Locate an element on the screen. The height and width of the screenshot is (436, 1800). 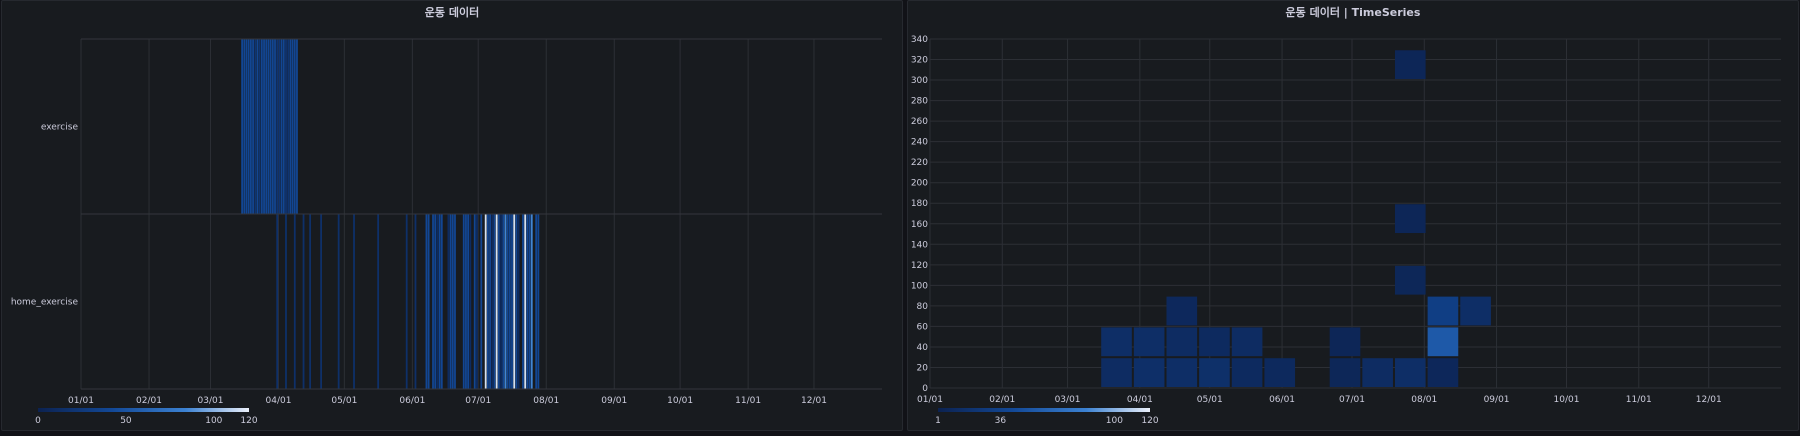
panel-title: 운동 데이터 is located at coordinates (452, 12).